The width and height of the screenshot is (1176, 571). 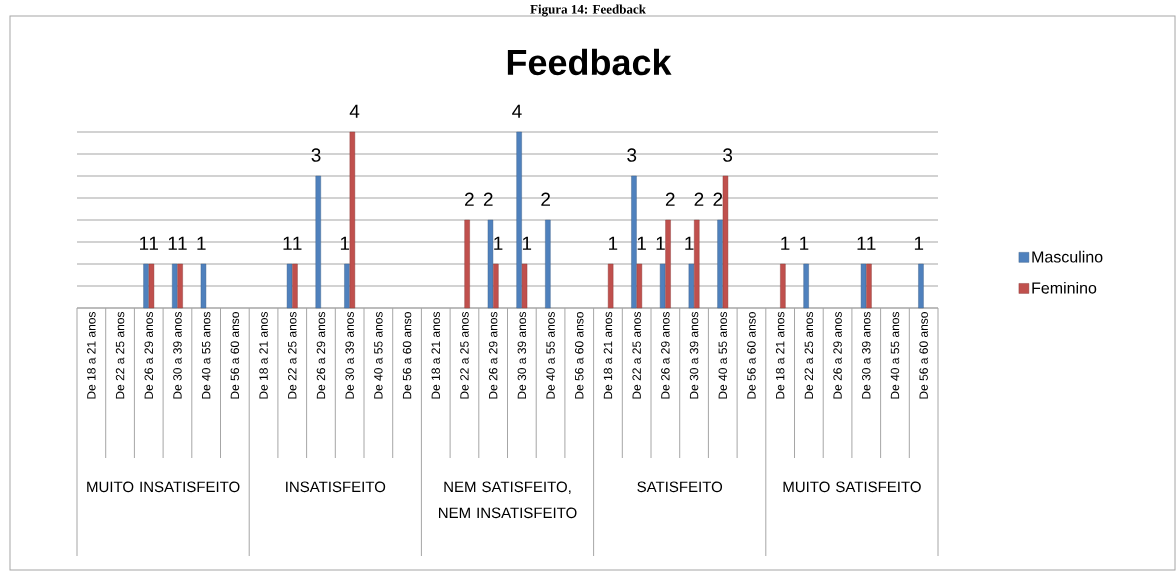 I want to click on text: NEM SATISFEITO, NEM INSATISFEITO, so click(x=508, y=500).